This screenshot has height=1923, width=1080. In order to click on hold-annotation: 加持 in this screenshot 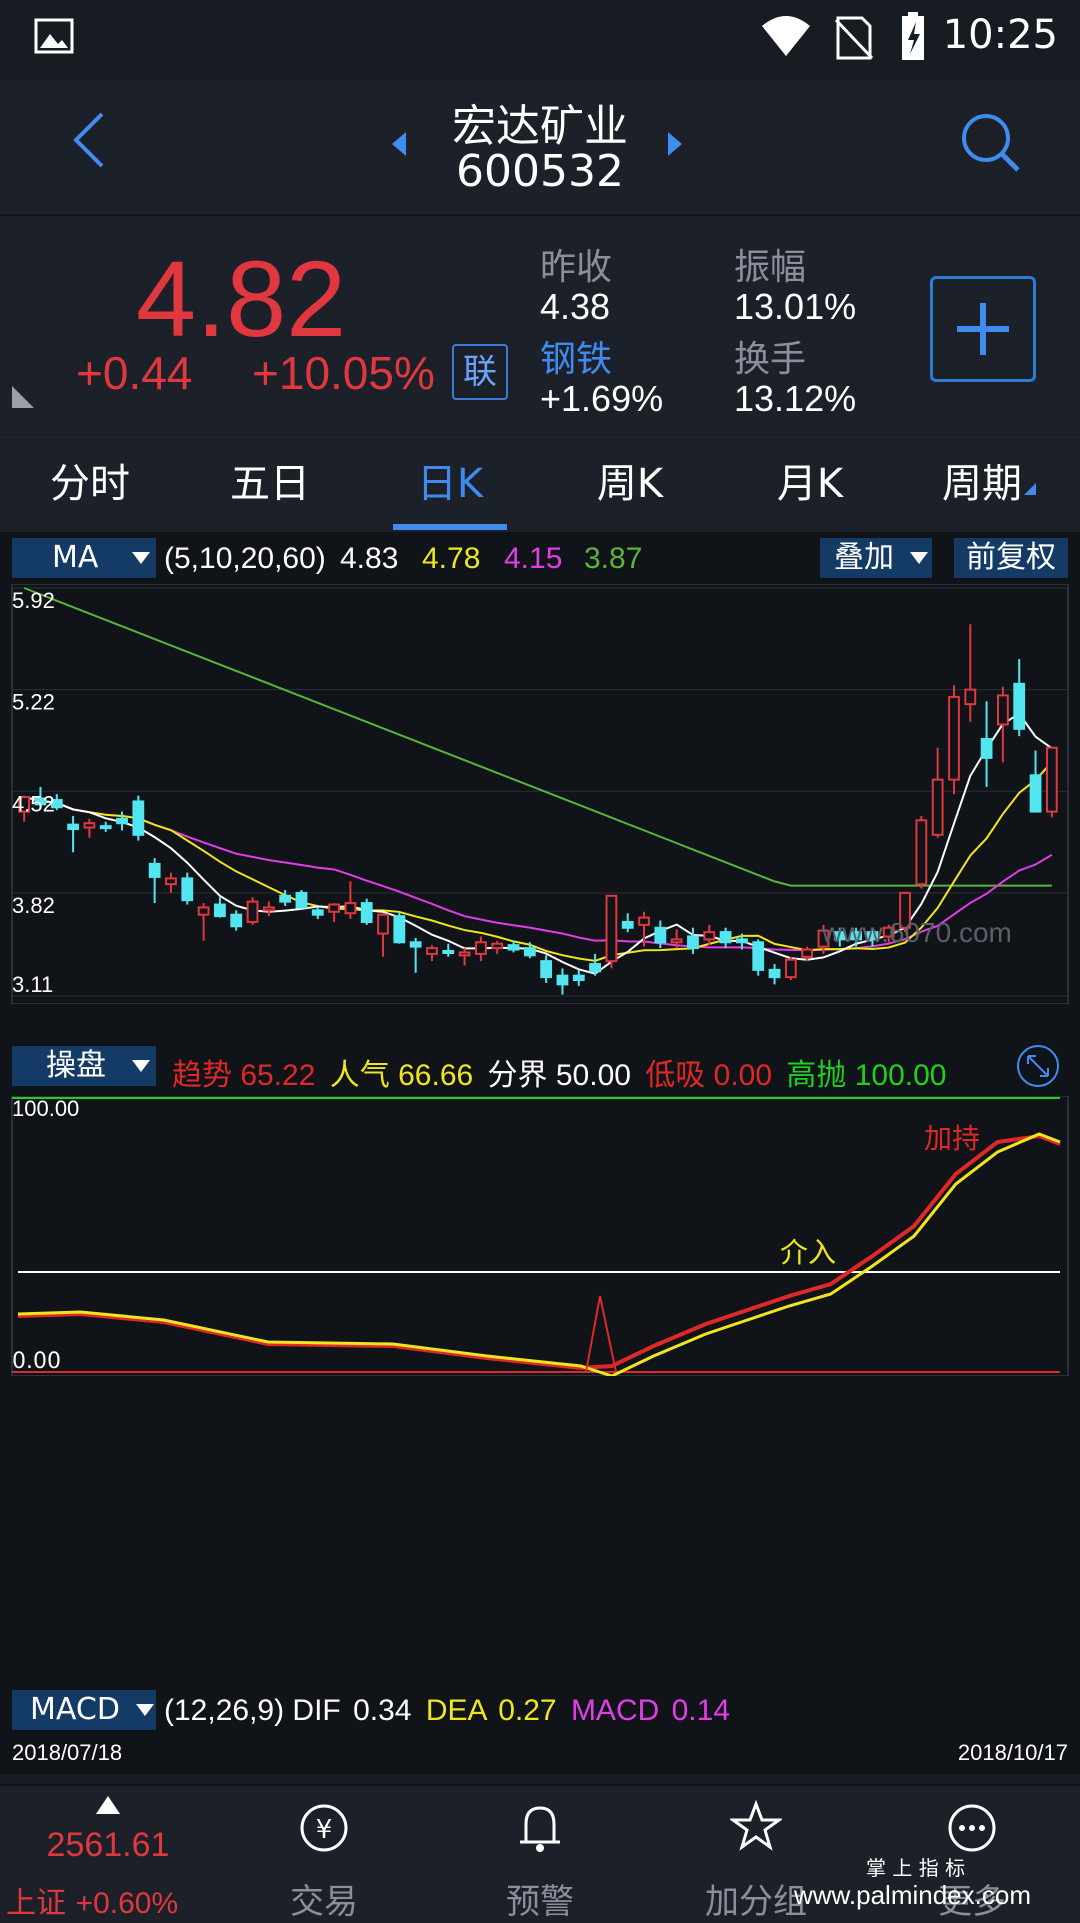, I will do `click(952, 1138)`.